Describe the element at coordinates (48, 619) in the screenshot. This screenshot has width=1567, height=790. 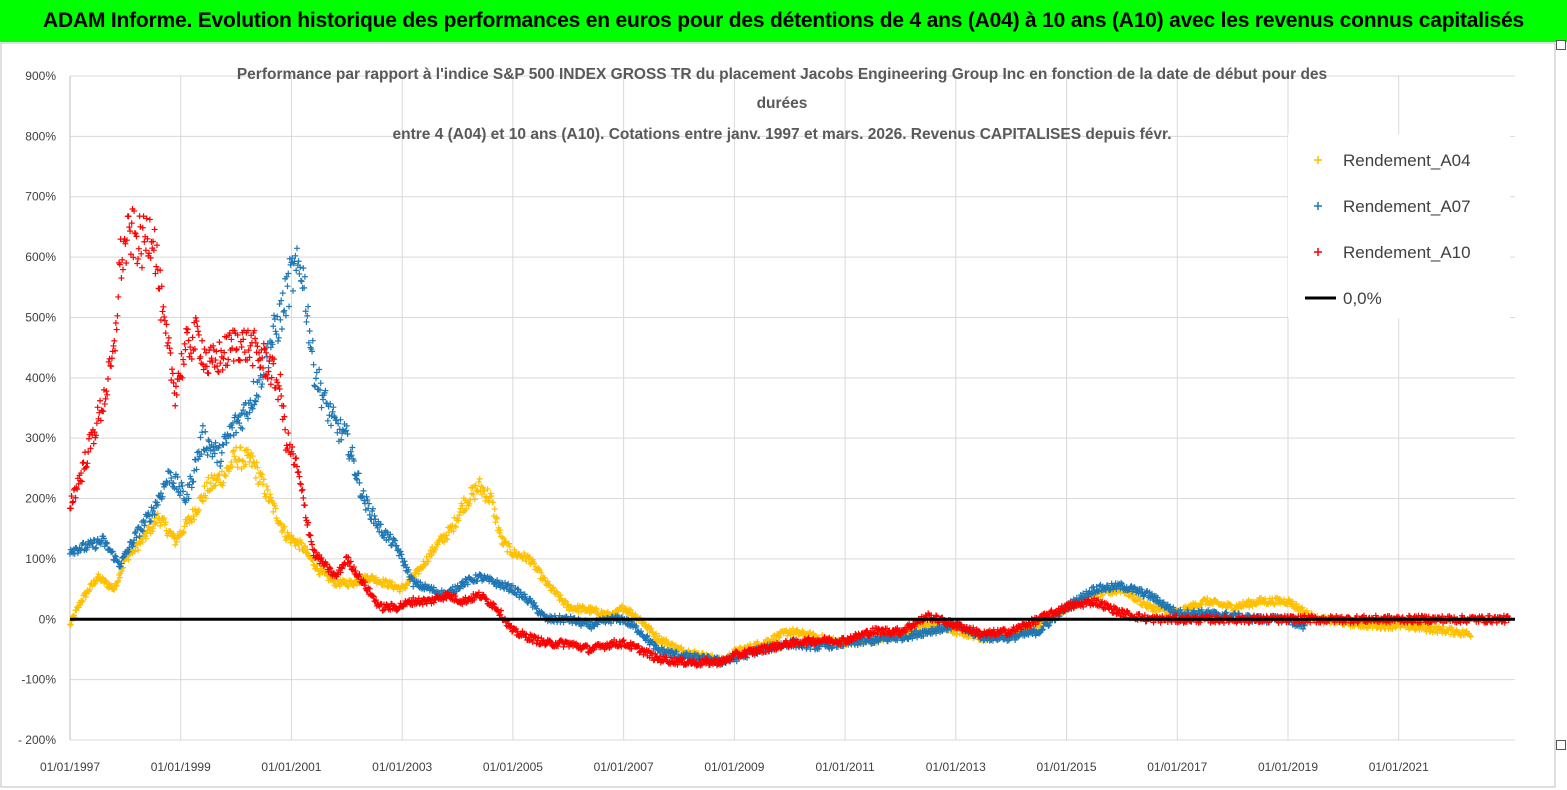
I see `y-tick-label: 0%` at that location.